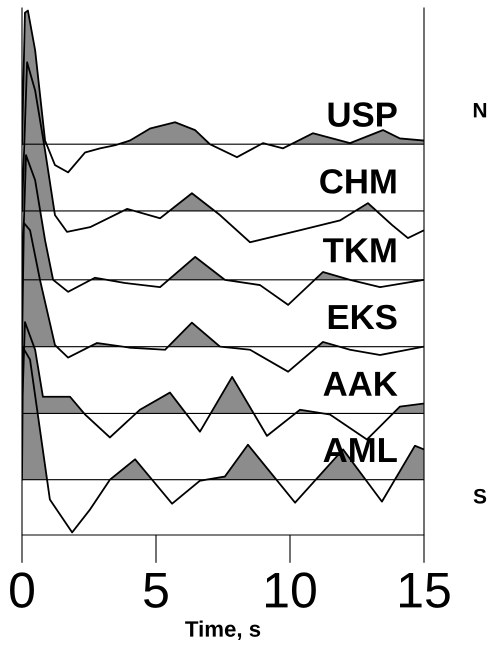  Describe the element at coordinates (222, 630) in the screenshot. I see `x-axis-title: Time, s` at that location.